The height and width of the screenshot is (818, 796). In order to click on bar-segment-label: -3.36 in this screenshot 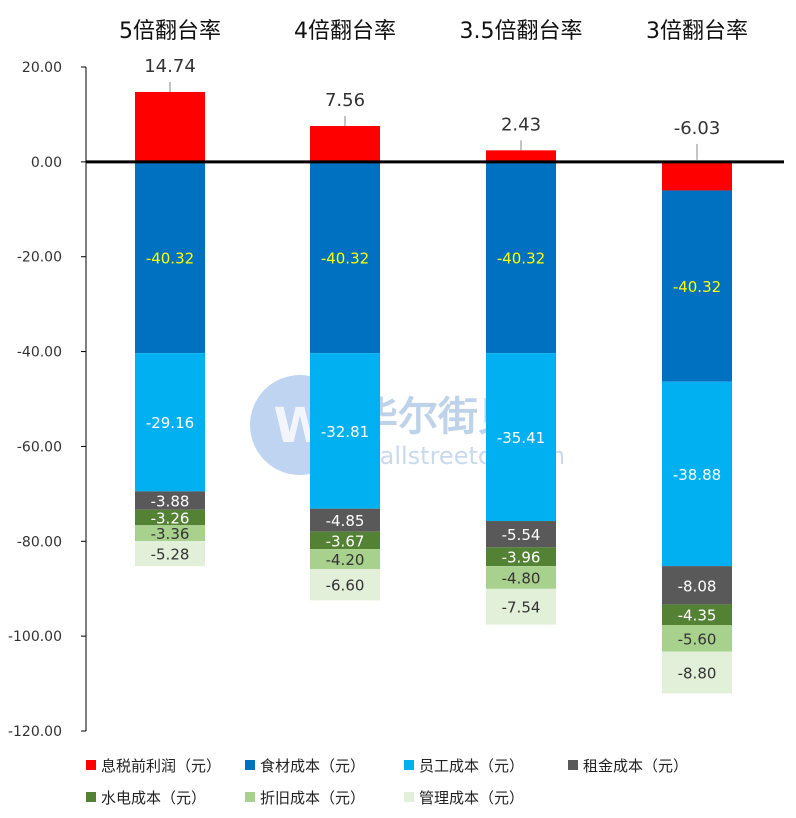, I will do `click(170, 534)`.